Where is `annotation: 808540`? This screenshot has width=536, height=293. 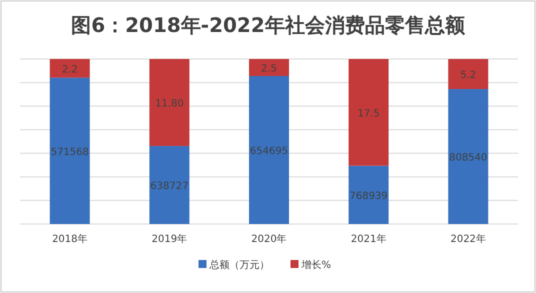 annotation: 808540 is located at coordinates (468, 158).